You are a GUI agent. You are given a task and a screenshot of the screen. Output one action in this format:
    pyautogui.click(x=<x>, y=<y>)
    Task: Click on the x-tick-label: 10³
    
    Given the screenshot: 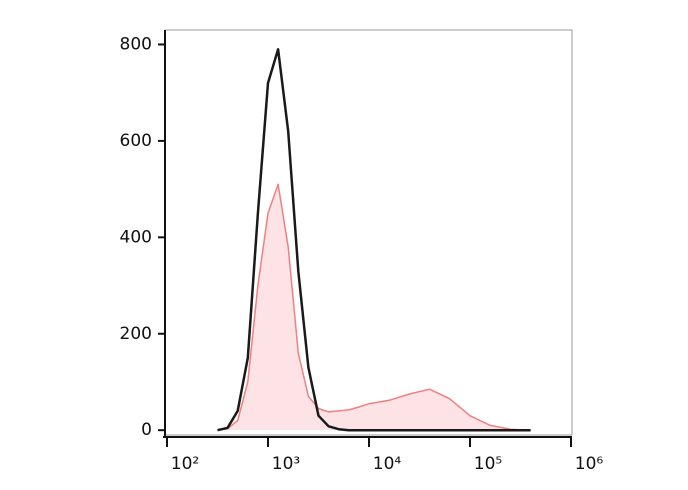 What is the action you would take?
    pyautogui.click(x=286, y=464)
    